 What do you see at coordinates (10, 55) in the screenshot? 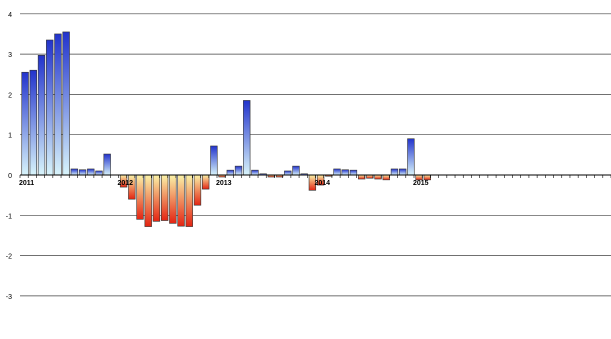
I see `y-tick-label: 3` at bounding box center [10, 55].